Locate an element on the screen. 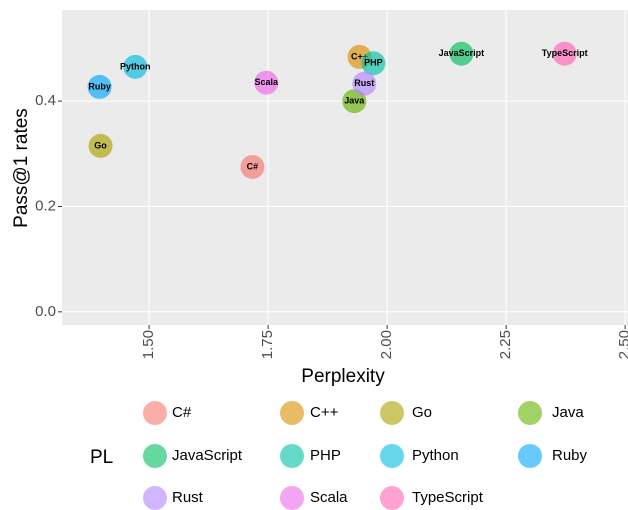 The width and height of the screenshot is (628, 510). x-tick-label: 2.50 is located at coordinates (622, 344).